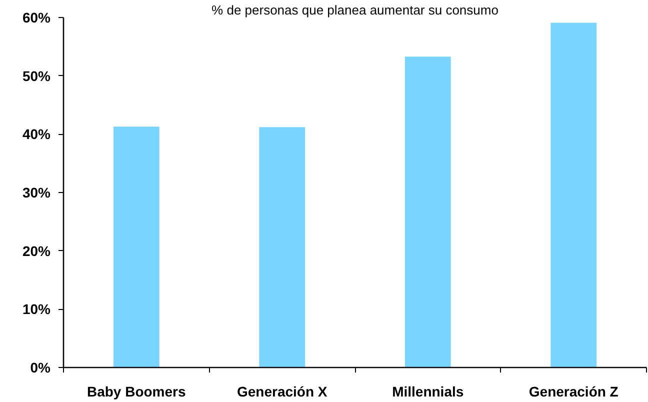 The height and width of the screenshot is (402, 648). What do you see at coordinates (573, 392) in the screenshot?
I see `x-tick-label: Generación Z` at bounding box center [573, 392].